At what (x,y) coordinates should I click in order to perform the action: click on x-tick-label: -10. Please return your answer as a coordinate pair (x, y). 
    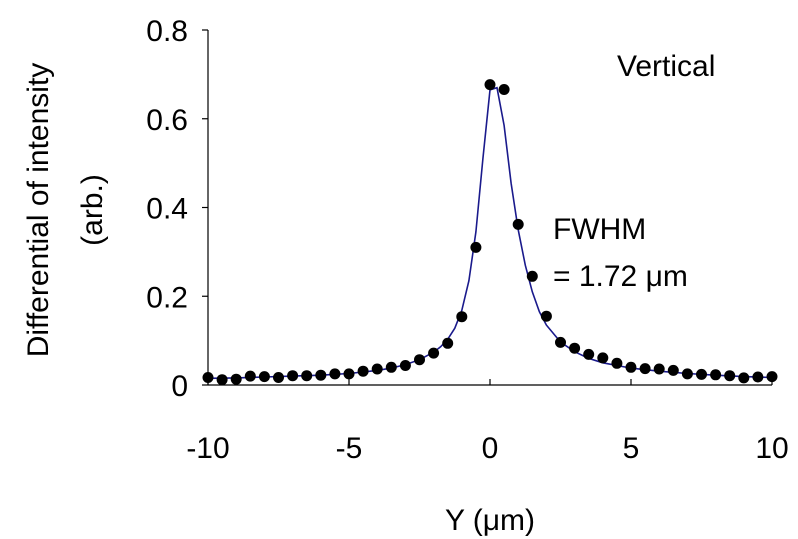
    Looking at the image, I should click on (207, 448).